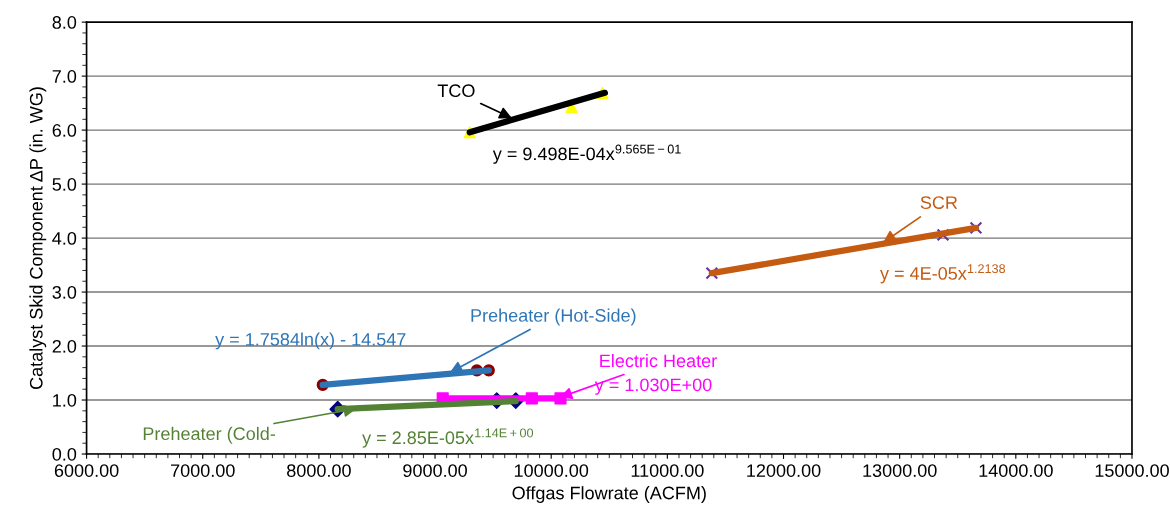  I want to click on x-tick-label: 14000.00, so click(1016, 470).